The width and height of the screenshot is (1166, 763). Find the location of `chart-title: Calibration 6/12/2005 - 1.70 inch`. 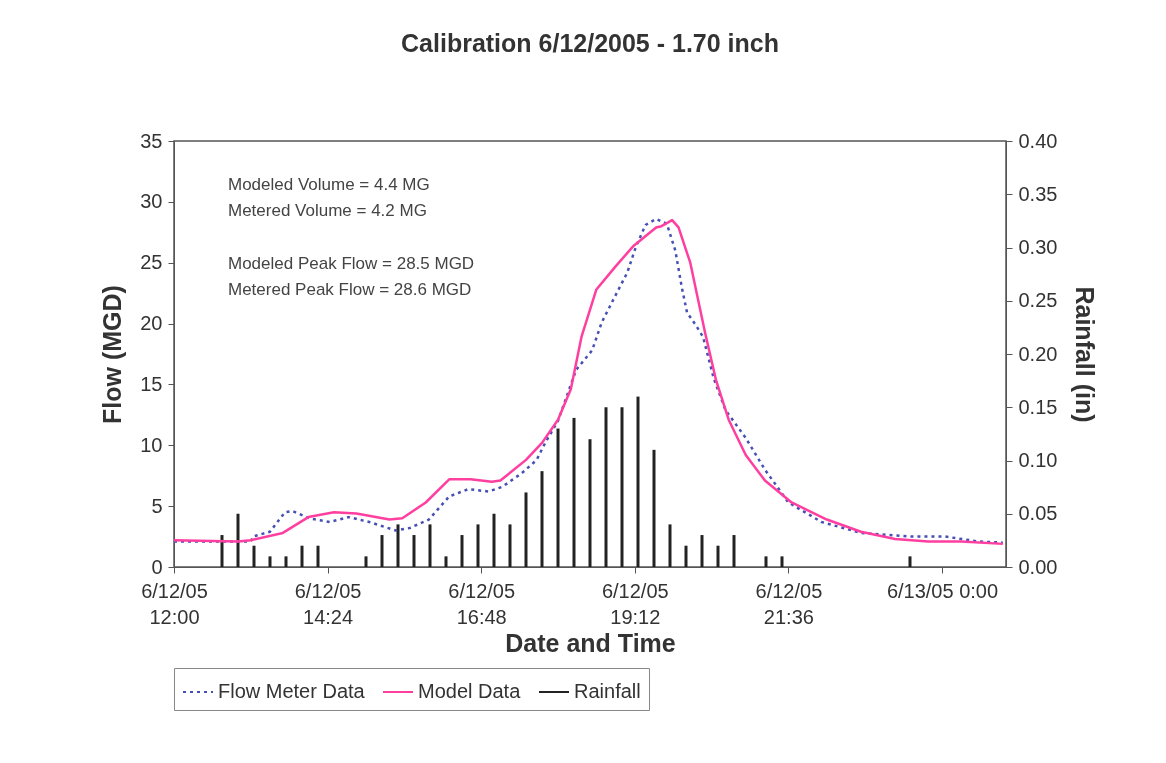

chart-title: Calibration 6/12/2005 - 1.70 inch is located at coordinates (590, 43).